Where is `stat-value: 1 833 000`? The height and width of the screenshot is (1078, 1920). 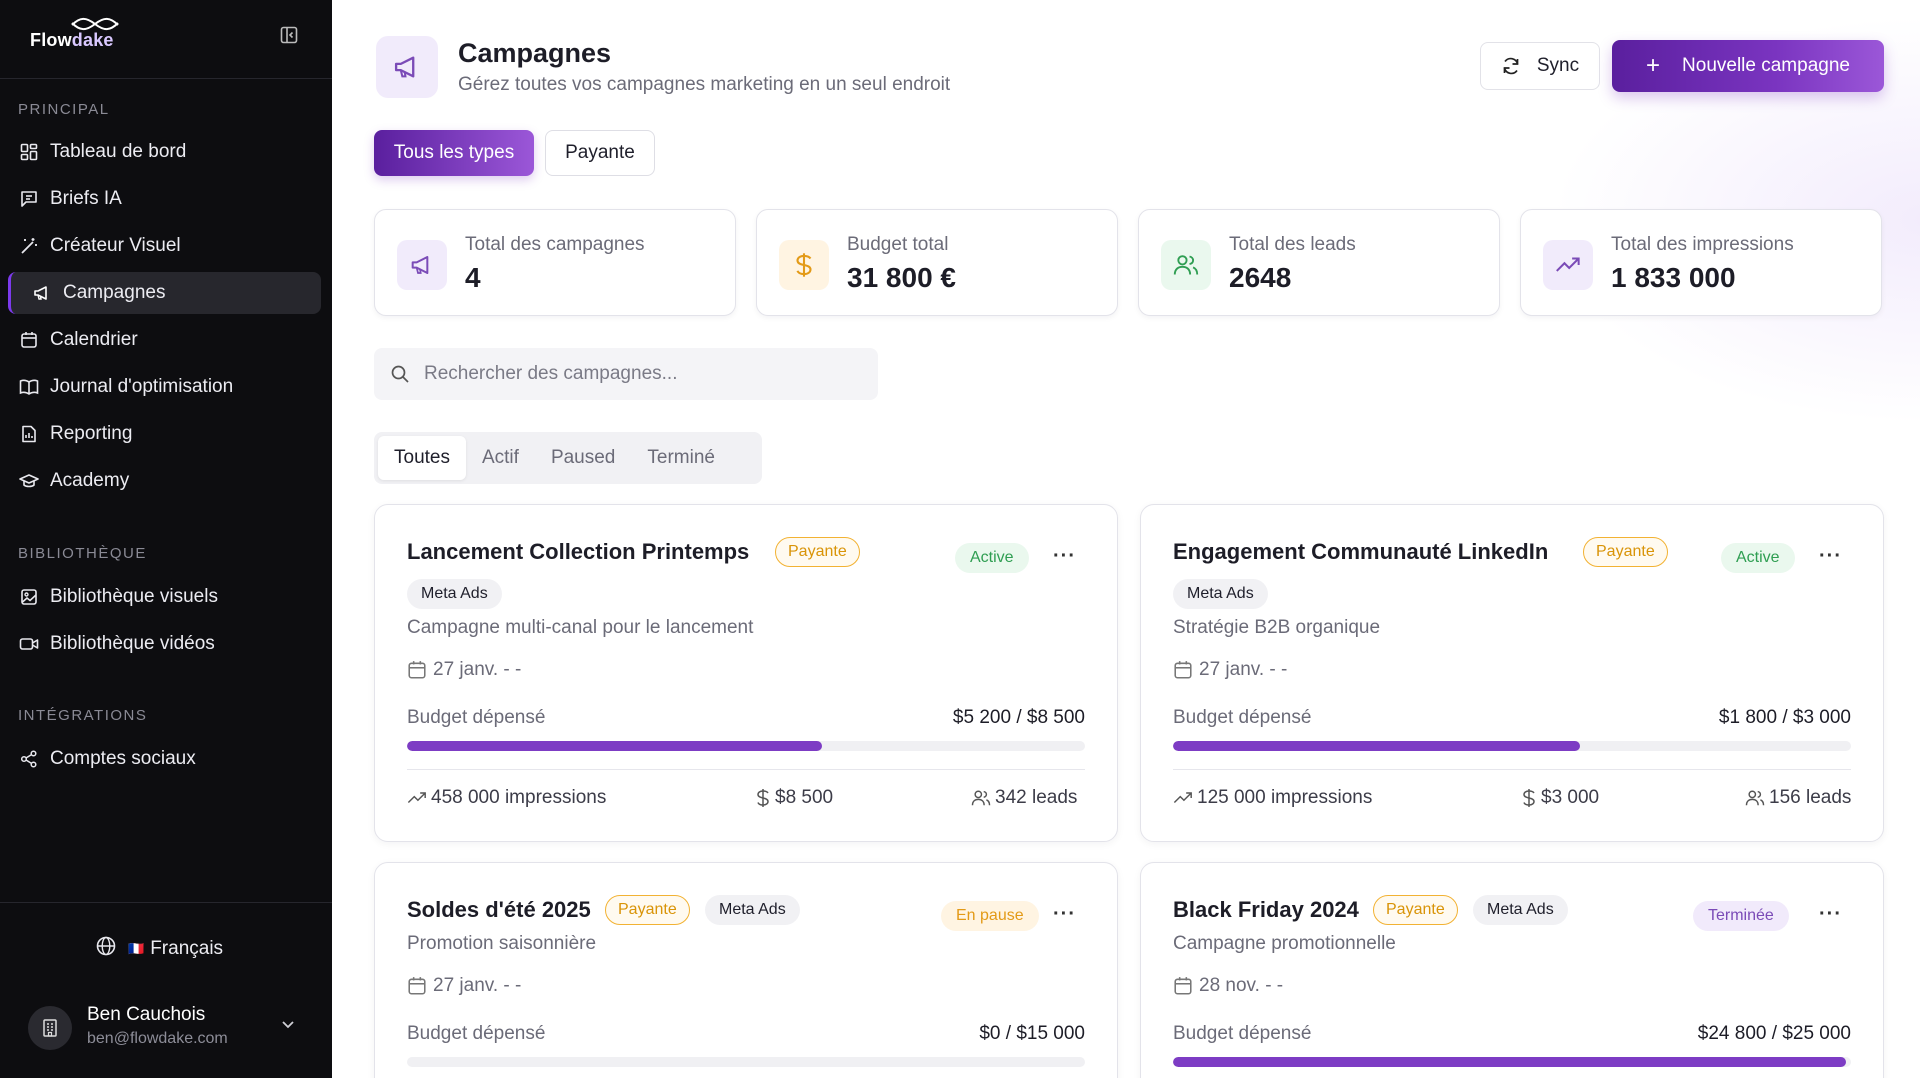
stat-value: 1 833 000 is located at coordinates (1673, 277).